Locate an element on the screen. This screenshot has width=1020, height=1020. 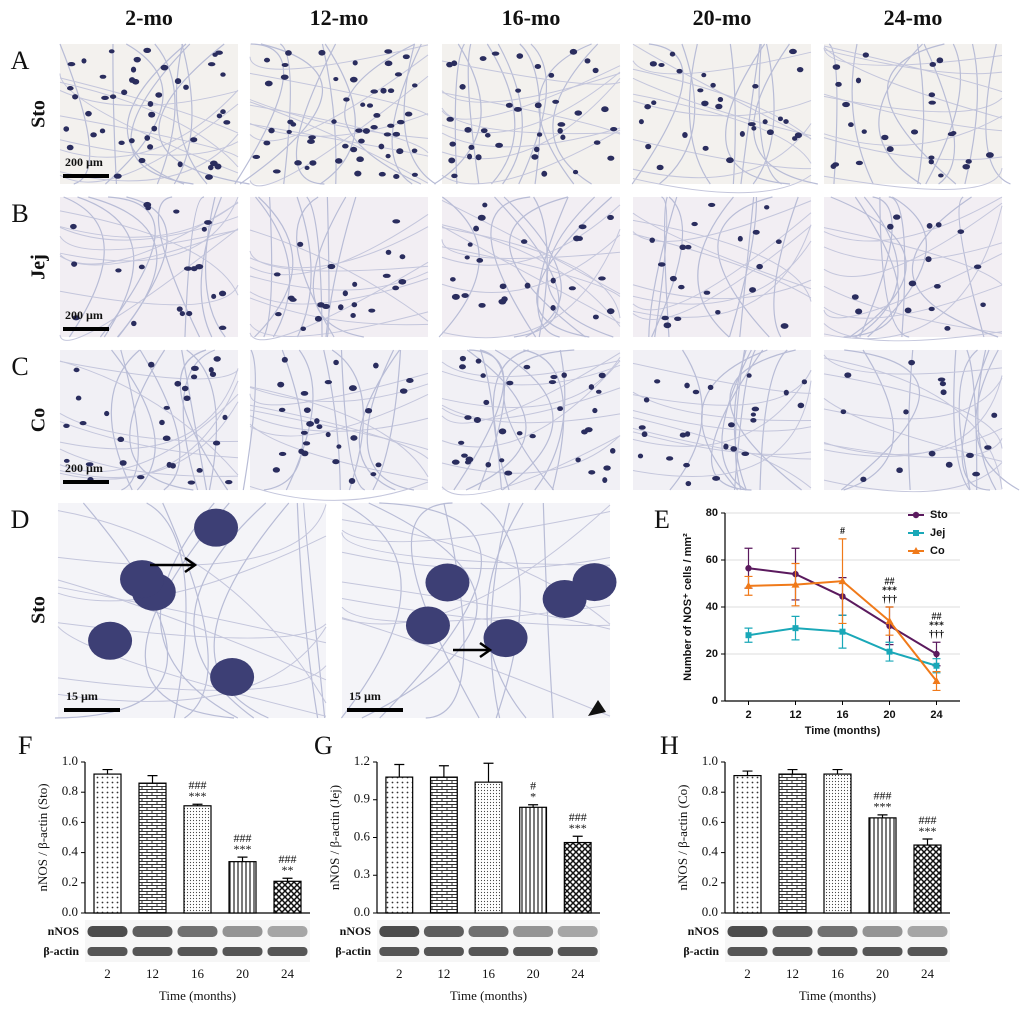
x-axis-label: Time (months) is located at coordinates (843, 731).